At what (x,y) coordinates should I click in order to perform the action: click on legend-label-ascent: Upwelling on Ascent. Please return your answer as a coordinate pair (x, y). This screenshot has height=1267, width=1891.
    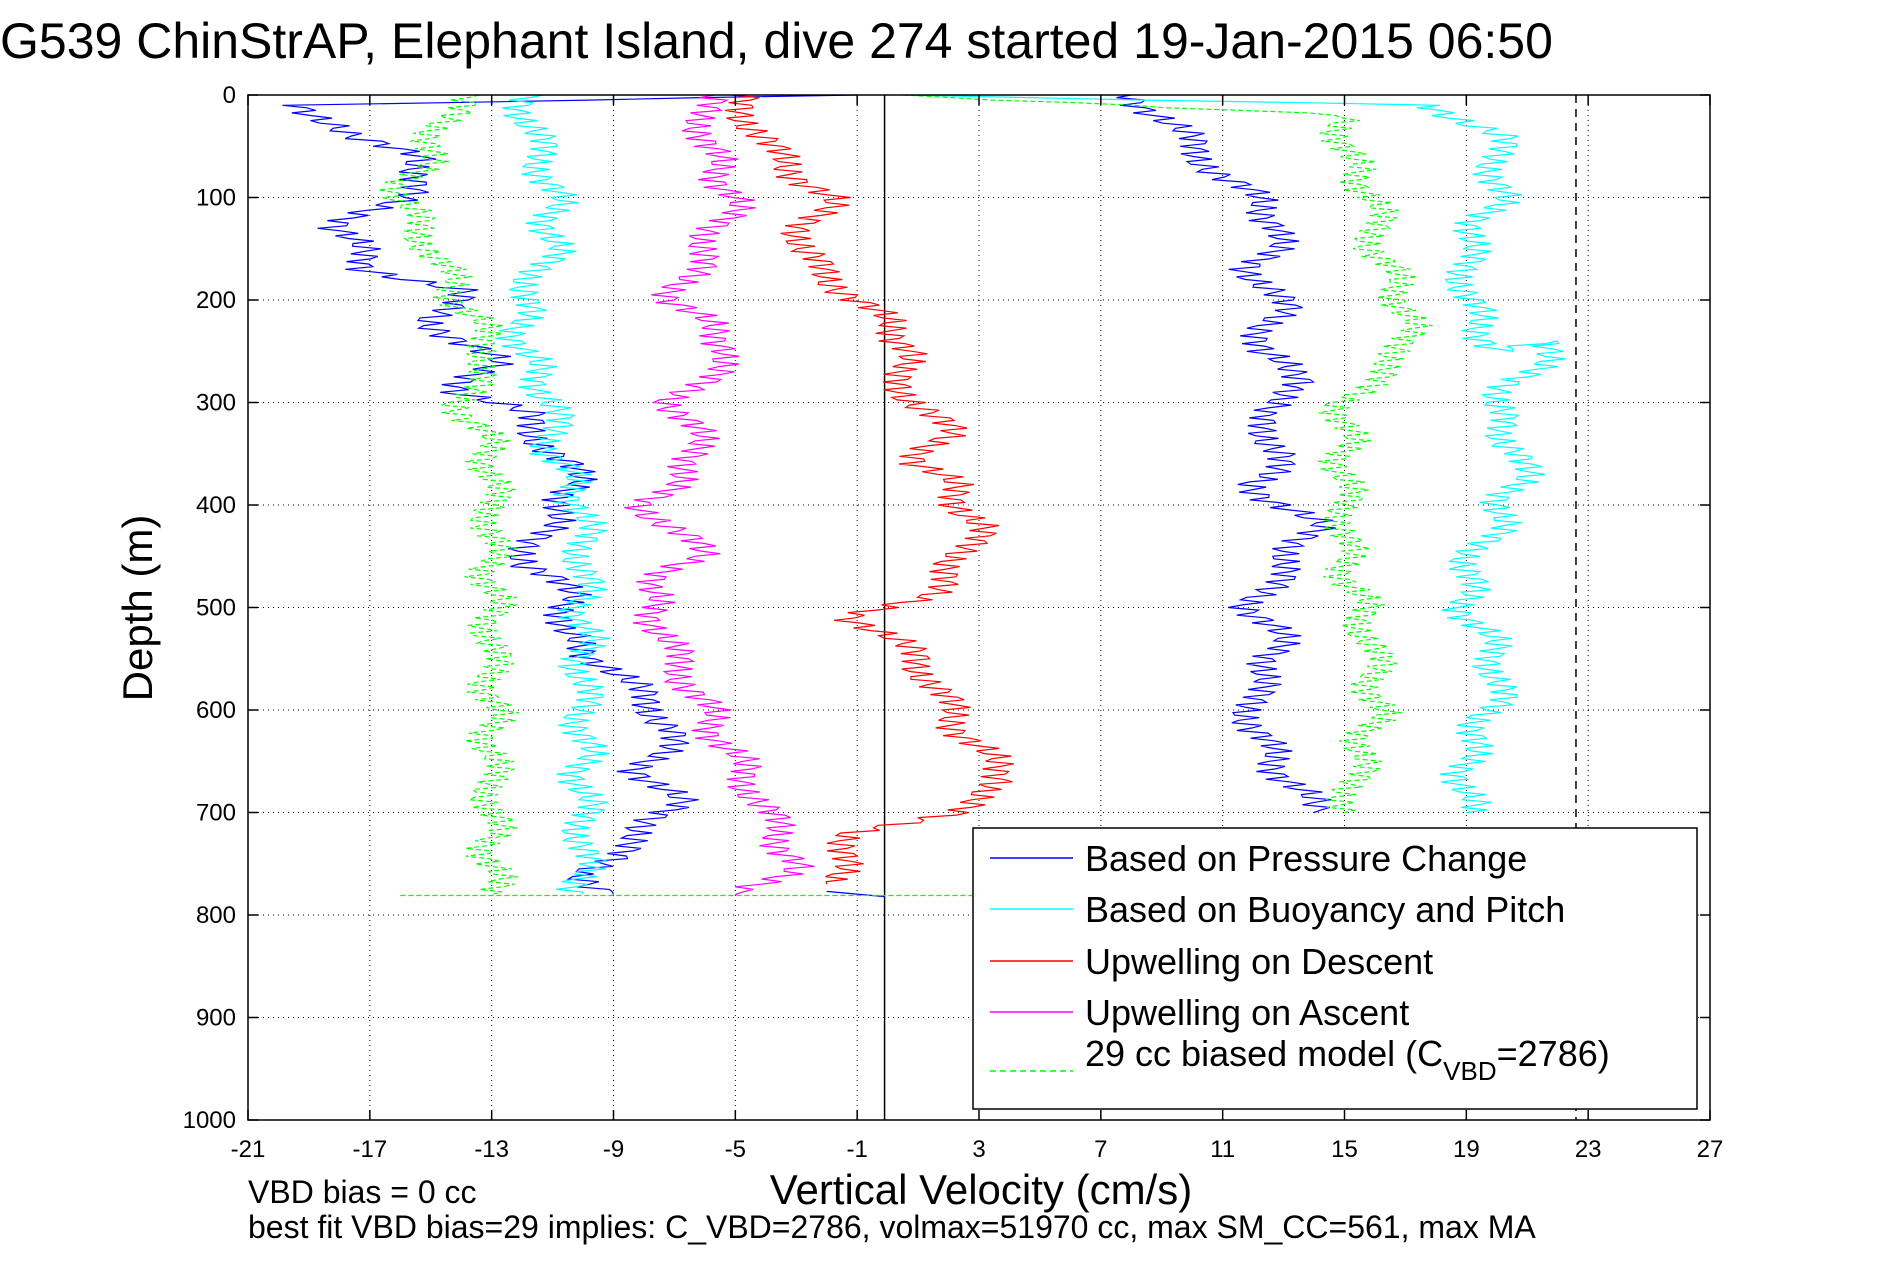
    Looking at the image, I should click on (1247, 1012).